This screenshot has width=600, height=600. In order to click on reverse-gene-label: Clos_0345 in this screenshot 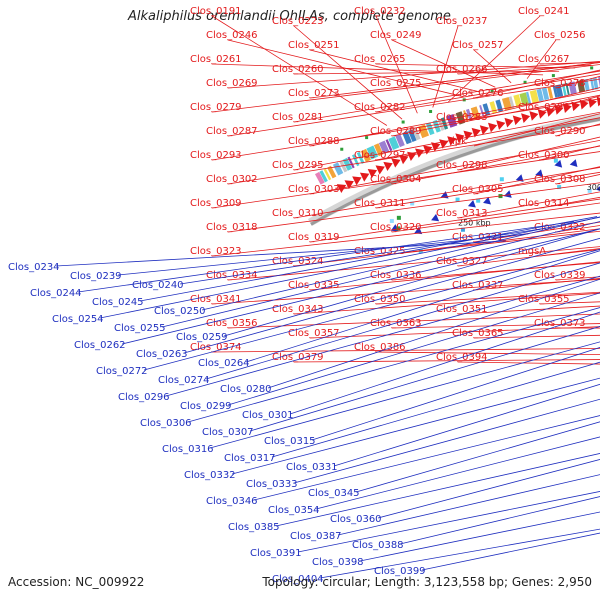, I will do `click(334, 493)`.